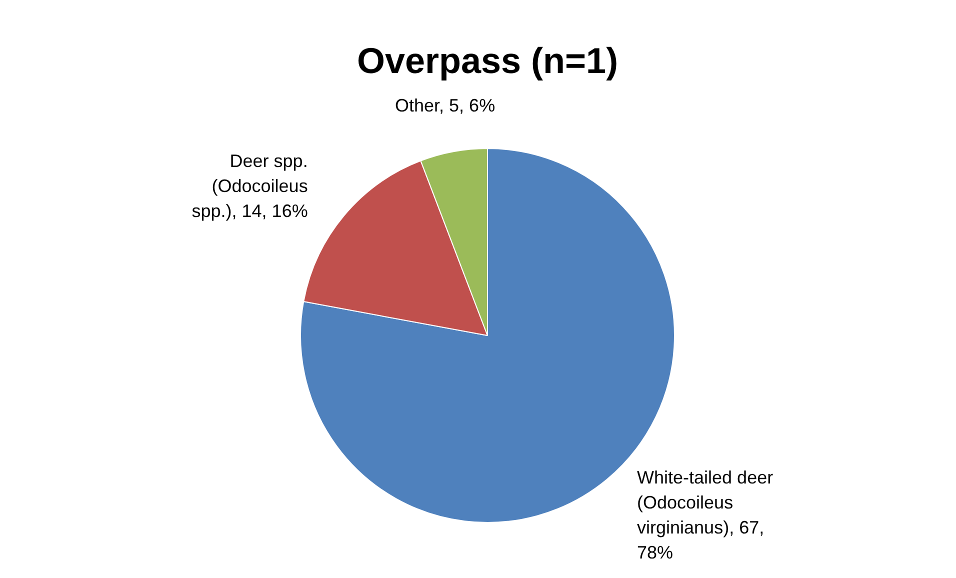 This screenshot has width=956, height=578. I want to click on chart-title: Overpass (n=1), so click(487, 60).